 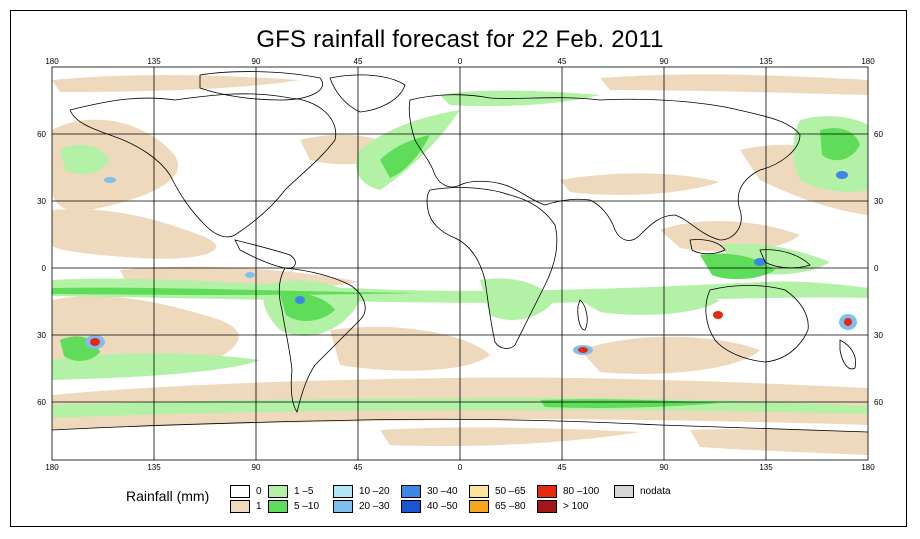 I want to click on bottom-lon-label: 0, so click(x=460, y=467).